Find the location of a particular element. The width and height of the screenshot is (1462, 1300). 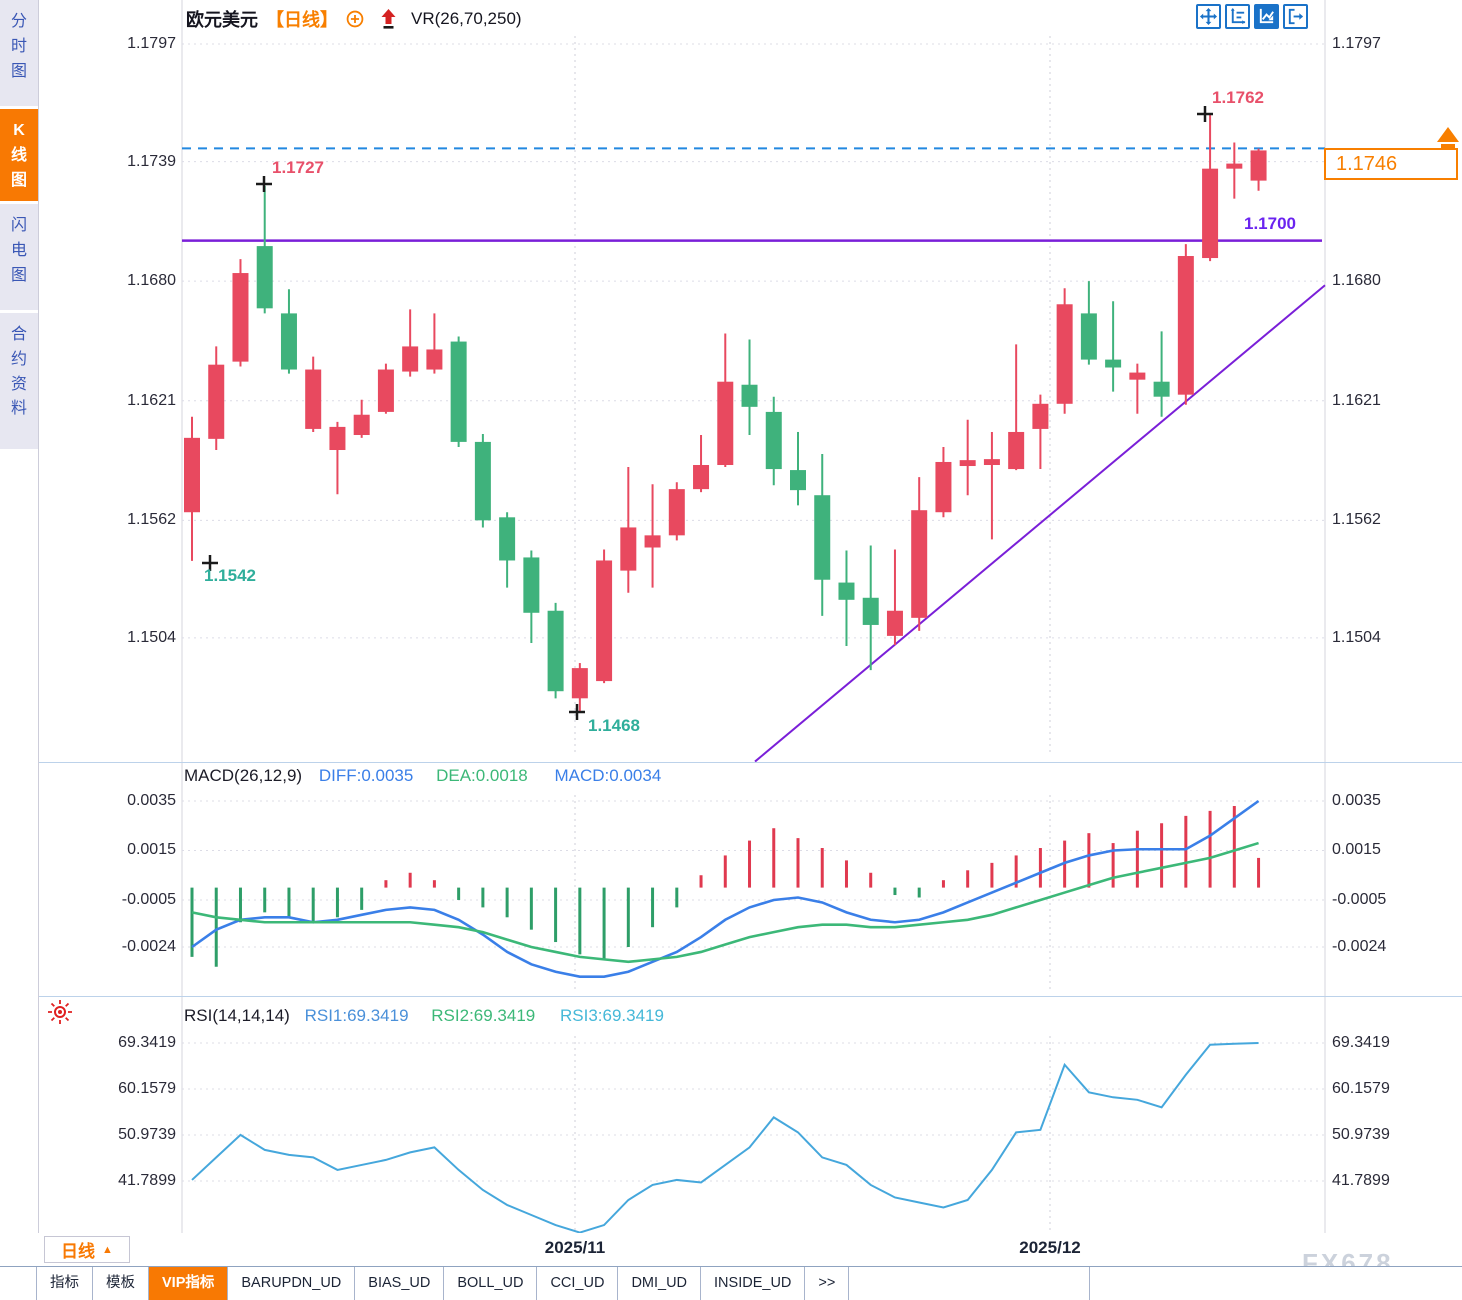

macd-macd-value: MACD:0.0034 is located at coordinates (608, 775).